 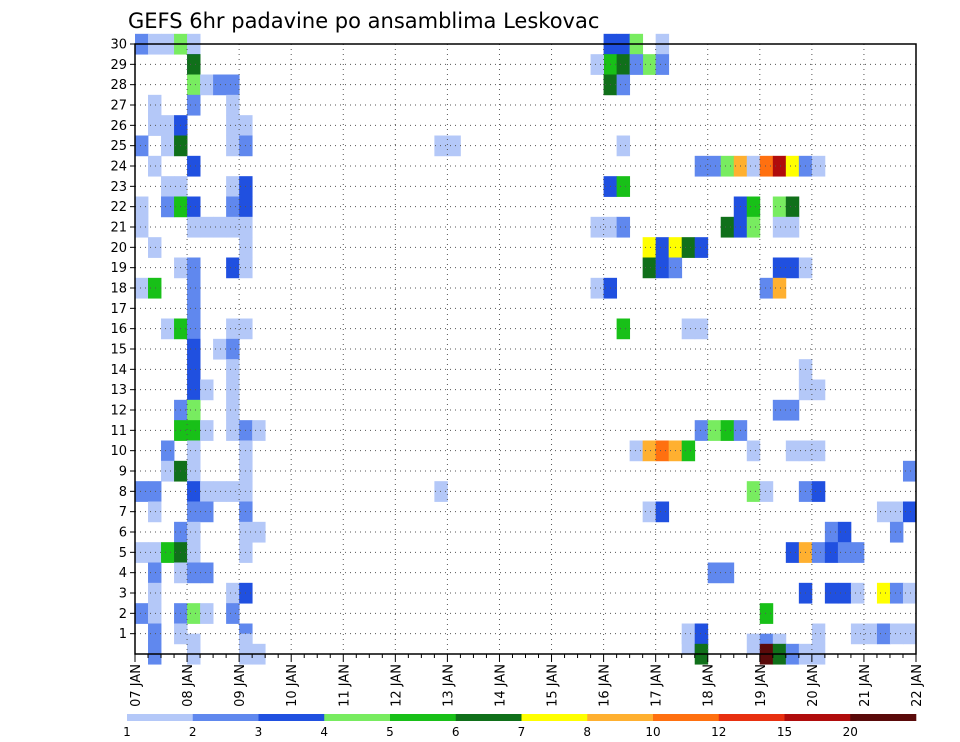 I want to click on x-tick-label: 18 JAN, so click(x=709, y=685).